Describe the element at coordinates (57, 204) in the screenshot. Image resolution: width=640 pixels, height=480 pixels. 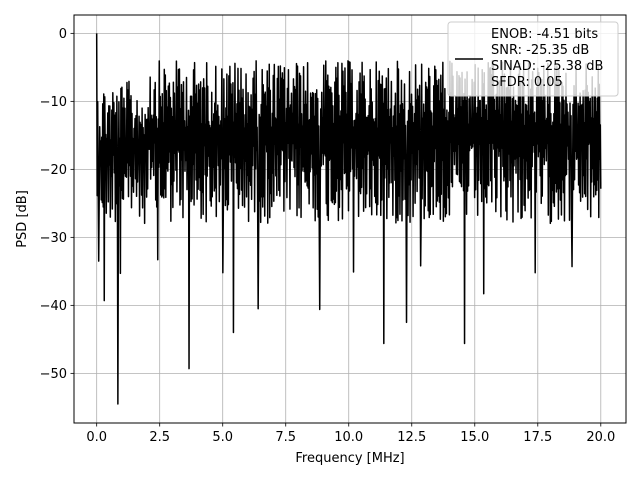
I see `y-axis-ticks: 0 −10 −20 −30 −40 −50` at that location.